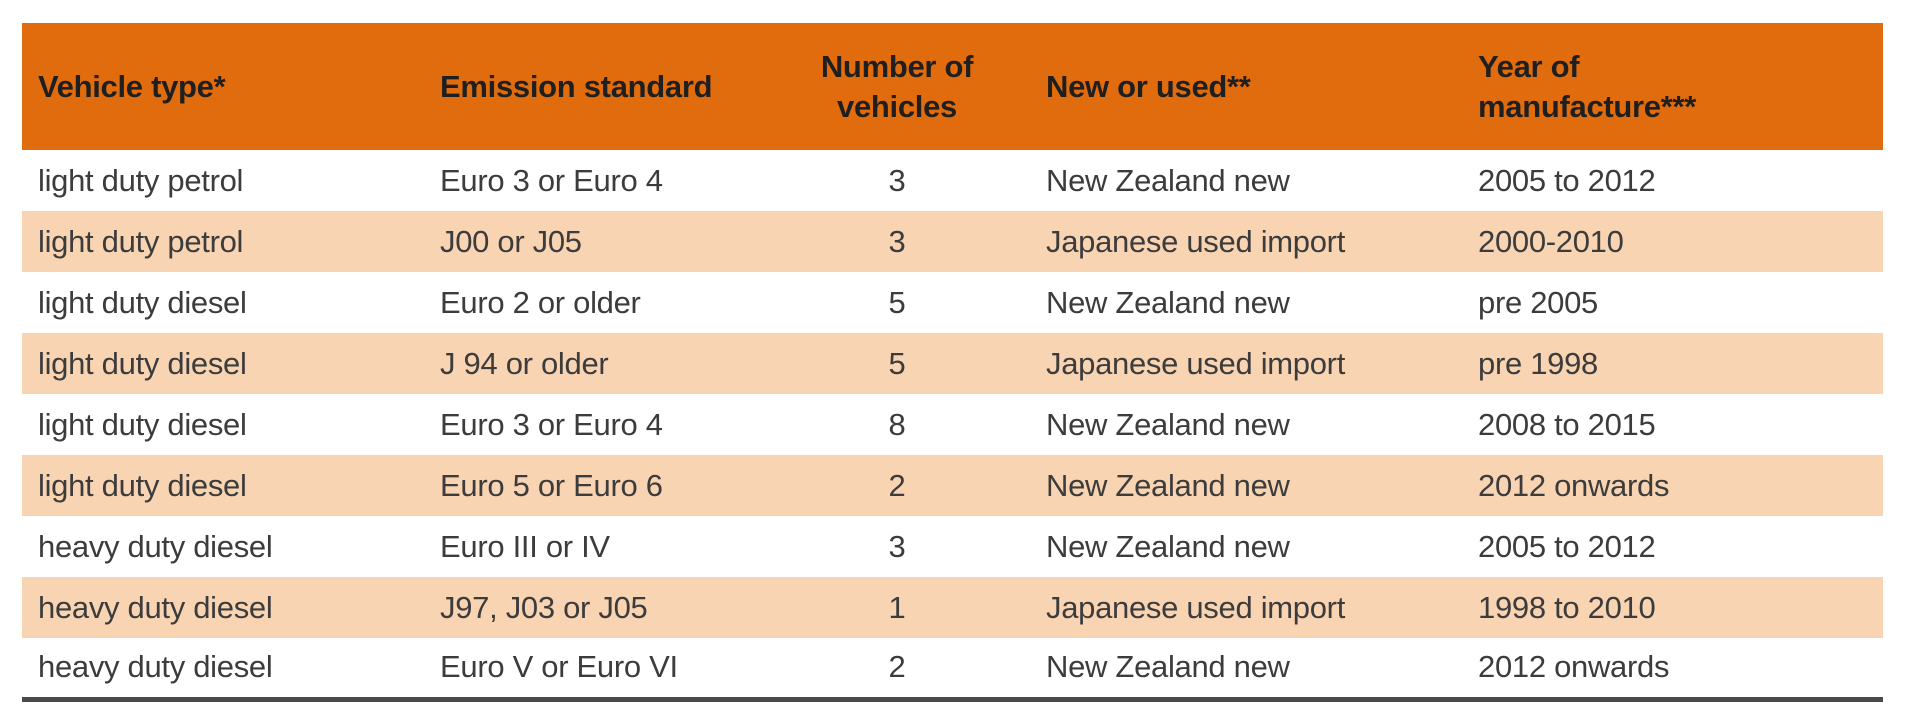 The width and height of the screenshot is (1920, 727). What do you see at coordinates (1148, 86) in the screenshot?
I see `col-header-new-or-used-label: New or used**` at bounding box center [1148, 86].